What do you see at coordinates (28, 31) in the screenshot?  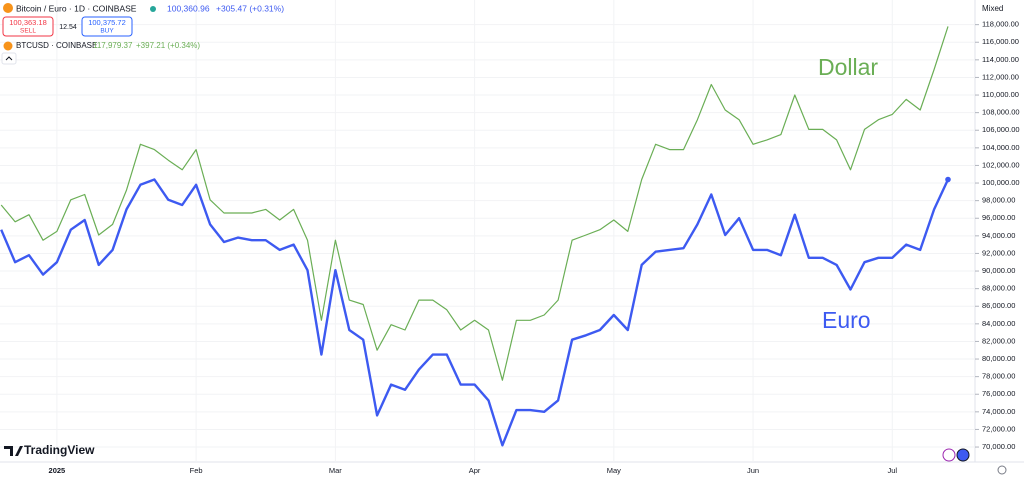 I see `sell-label: SELL` at bounding box center [28, 31].